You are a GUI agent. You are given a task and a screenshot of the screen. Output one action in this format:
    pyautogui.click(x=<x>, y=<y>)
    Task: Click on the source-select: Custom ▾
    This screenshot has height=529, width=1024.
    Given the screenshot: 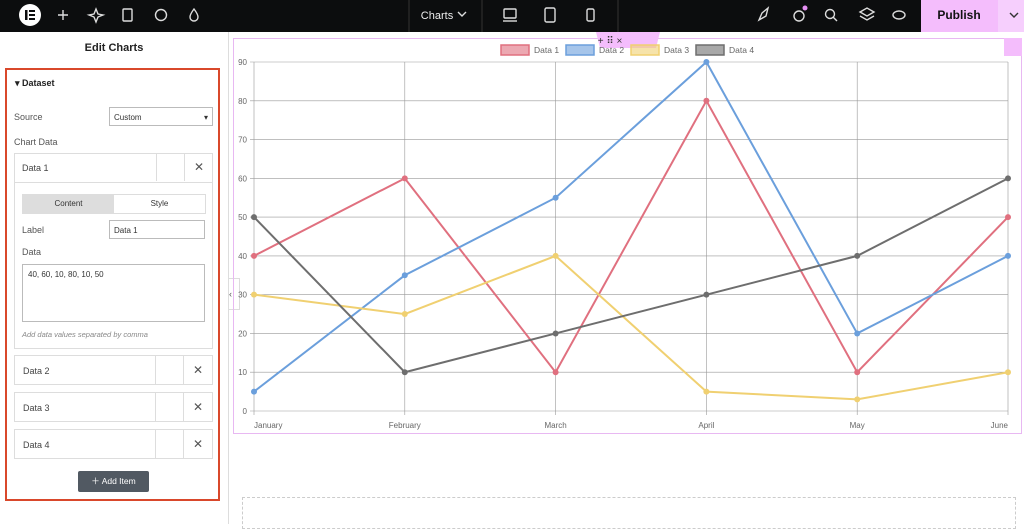 What is the action you would take?
    pyautogui.click(x=161, y=116)
    